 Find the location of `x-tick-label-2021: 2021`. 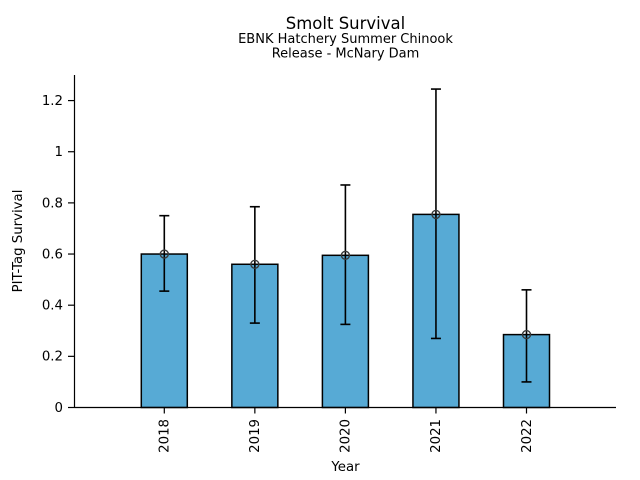

x-tick-label-2021: 2021 is located at coordinates (436, 436).